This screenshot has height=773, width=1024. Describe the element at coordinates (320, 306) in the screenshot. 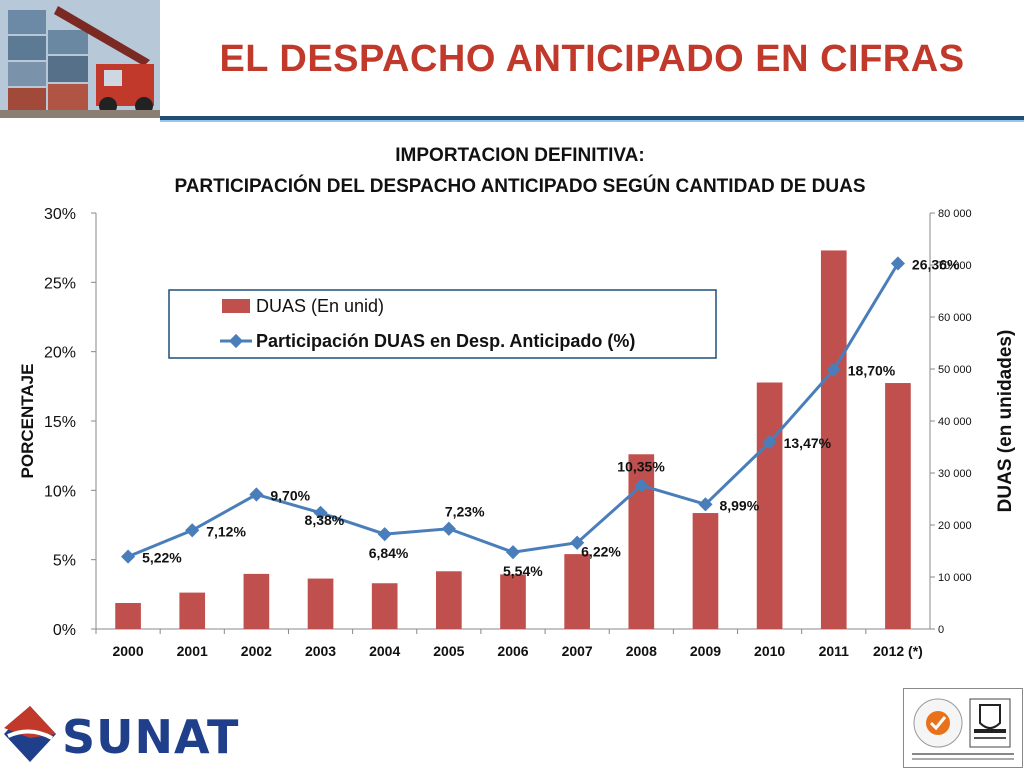

I see `legend-label-bars: DUAS (En unid)` at that location.